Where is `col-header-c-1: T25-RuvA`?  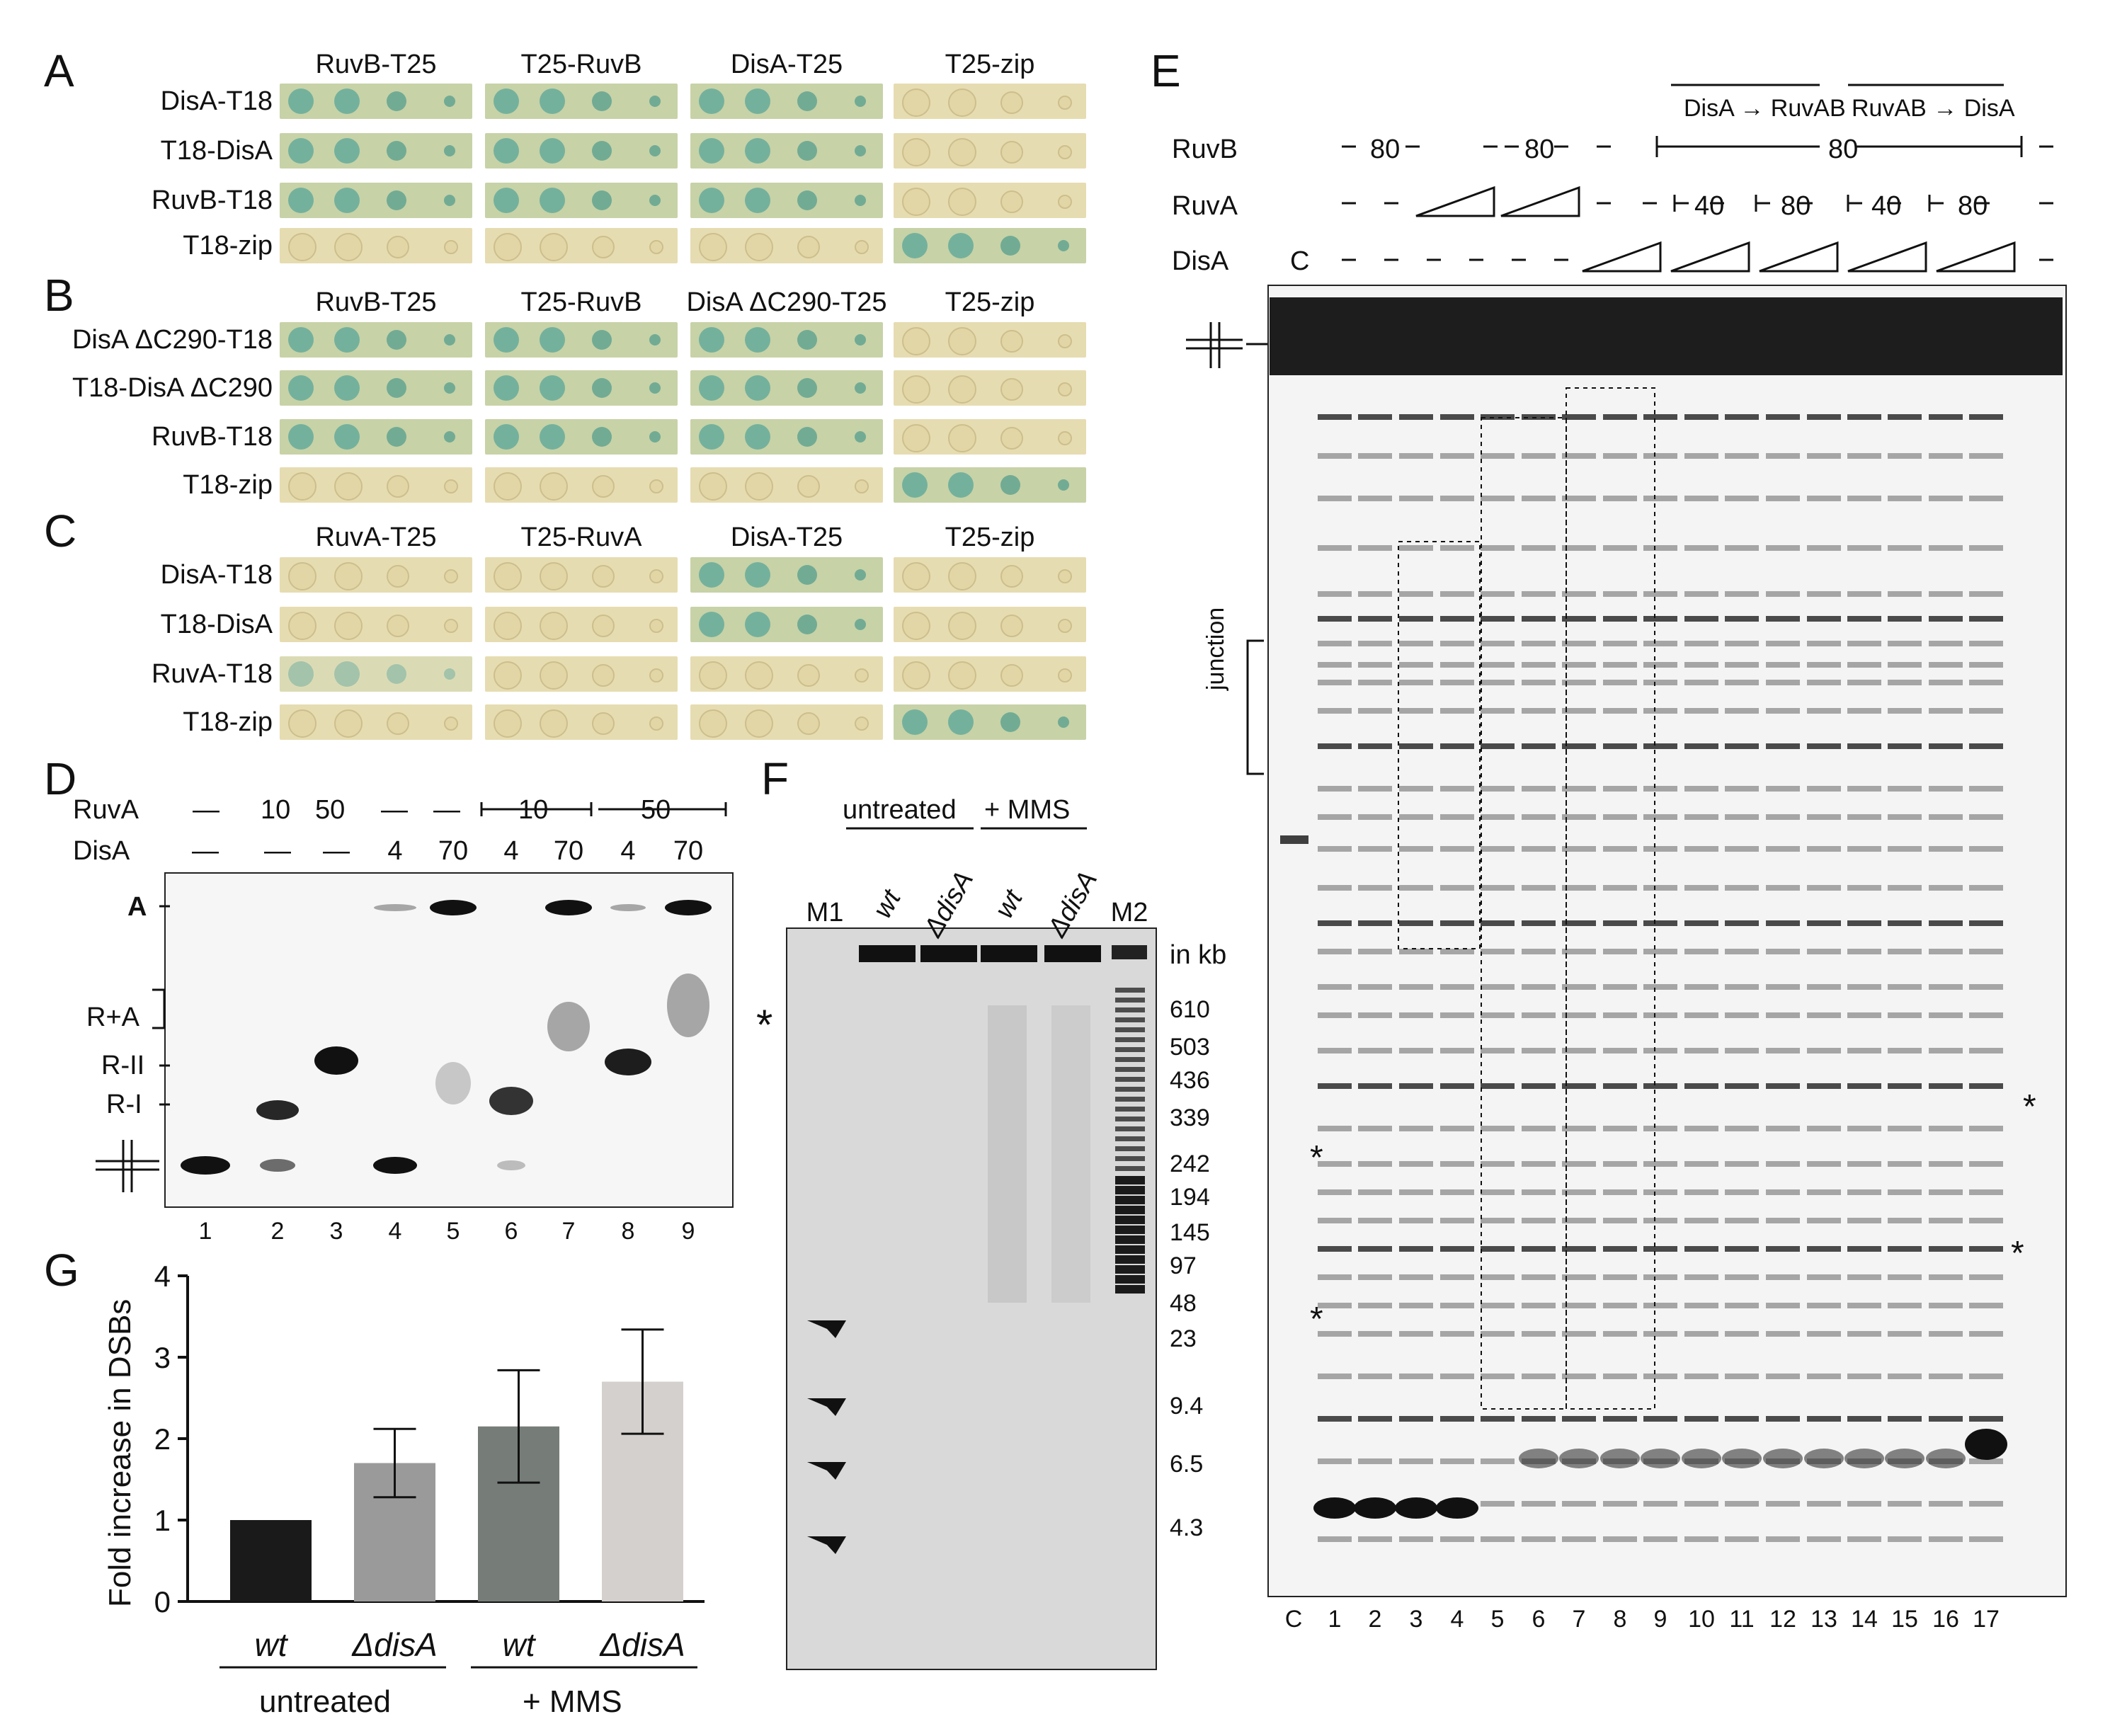 col-header-c-1: T25-RuvA is located at coordinates (581, 537).